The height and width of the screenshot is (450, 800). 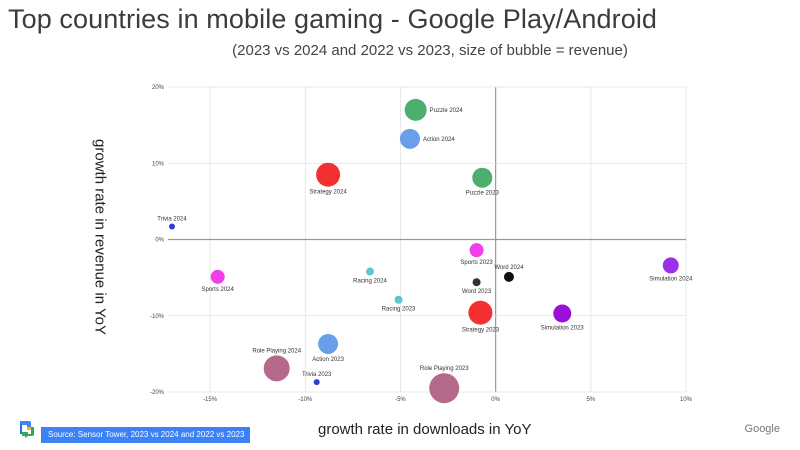 What do you see at coordinates (159, 241) in the screenshot?
I see `y-tick-label: 0%` at bounding box center [159, 241].